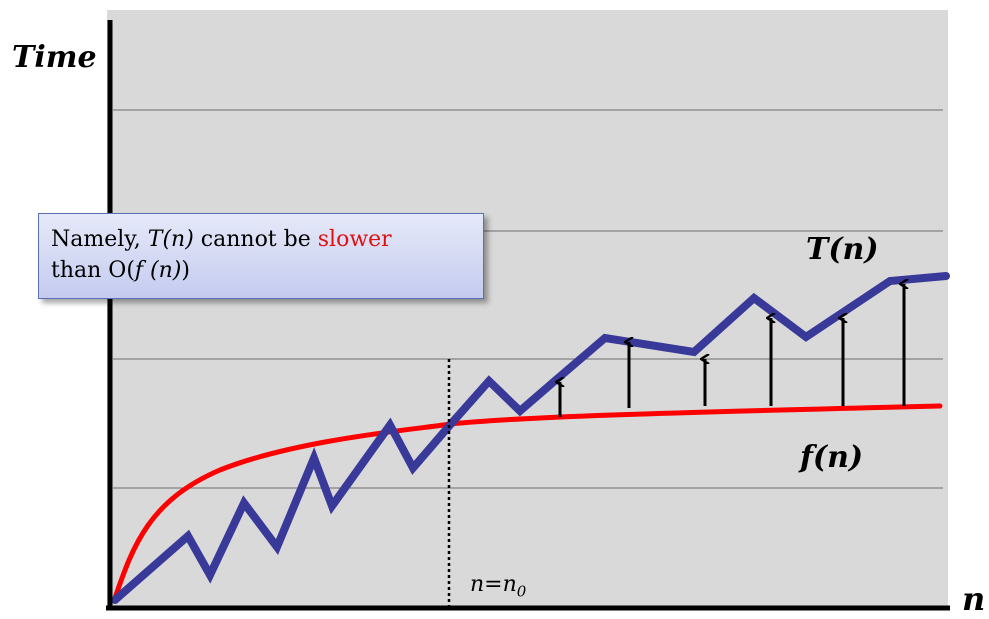  I want to click on n0-threshold-label: n=n0, so click(498, 586).